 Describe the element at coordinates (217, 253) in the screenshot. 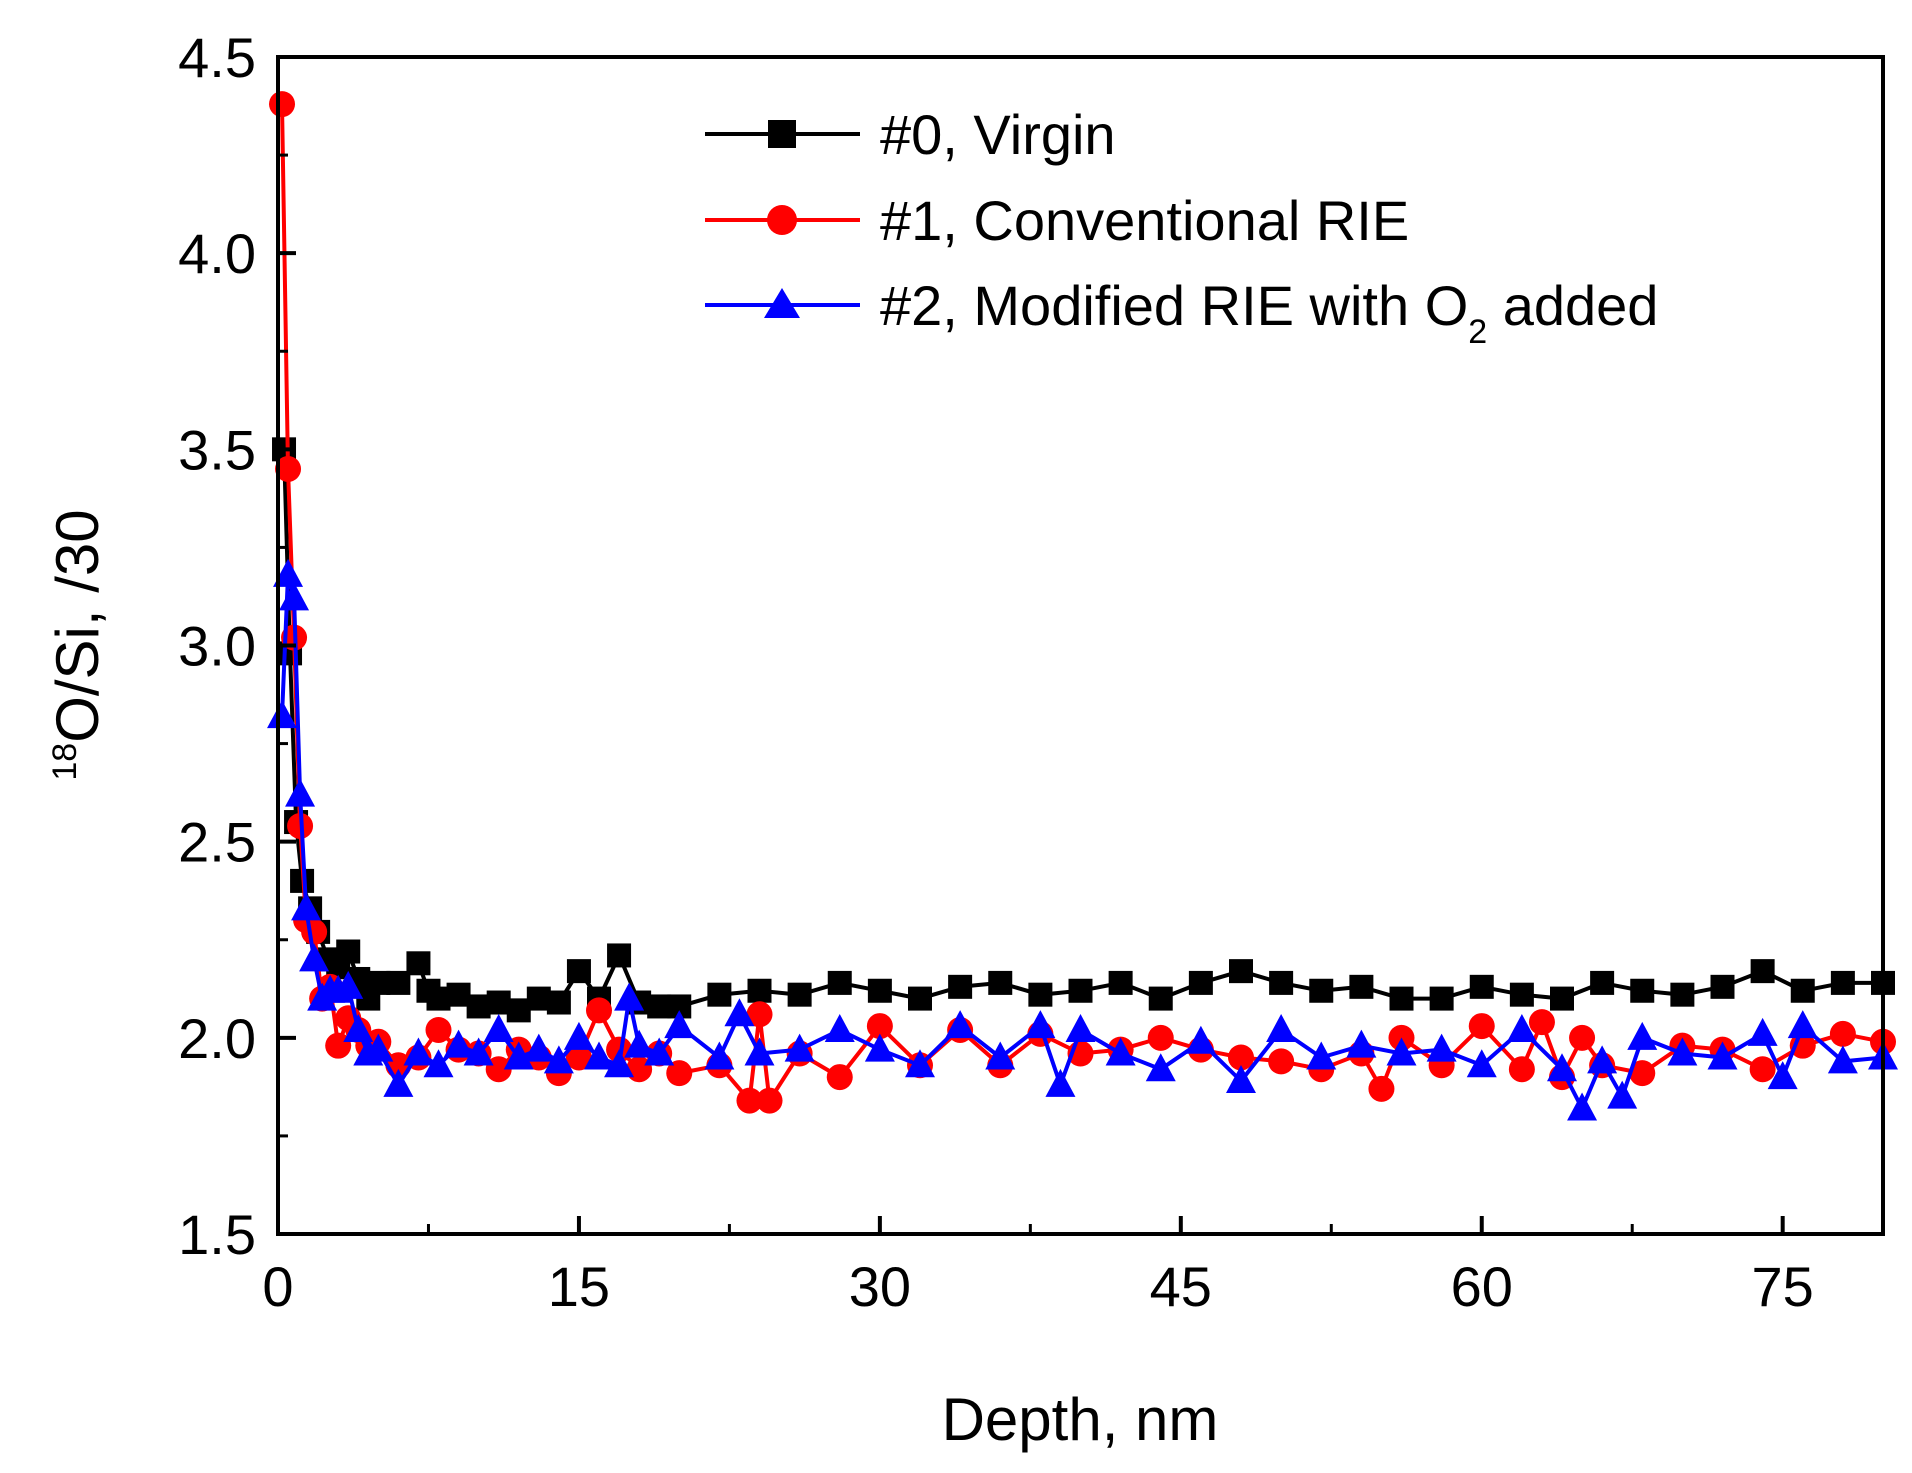

I see `y-tick-label: 4.0` at that location.